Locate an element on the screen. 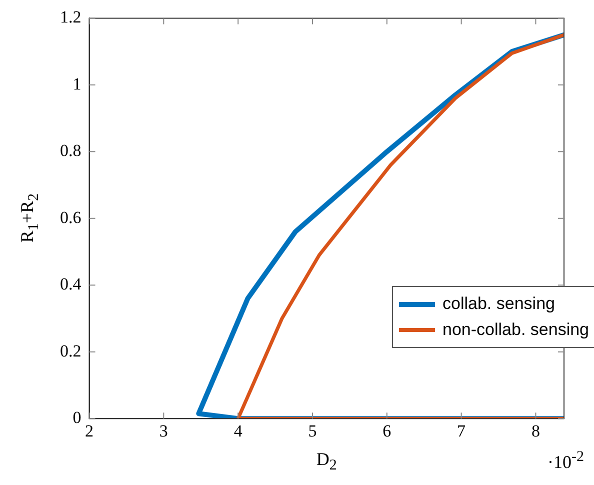  x-tick-label: 7 is located at coordinates (461, 430).